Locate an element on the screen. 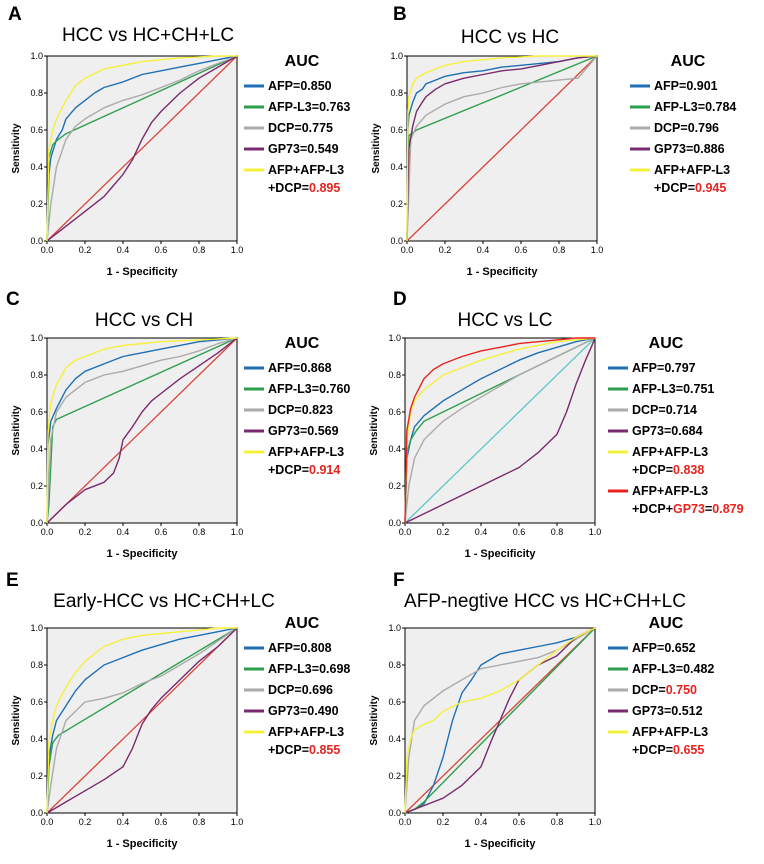 The width and height of the screenshot is (764, 864). panel-d-curve-gp73 is located at coordinates (500, 430).